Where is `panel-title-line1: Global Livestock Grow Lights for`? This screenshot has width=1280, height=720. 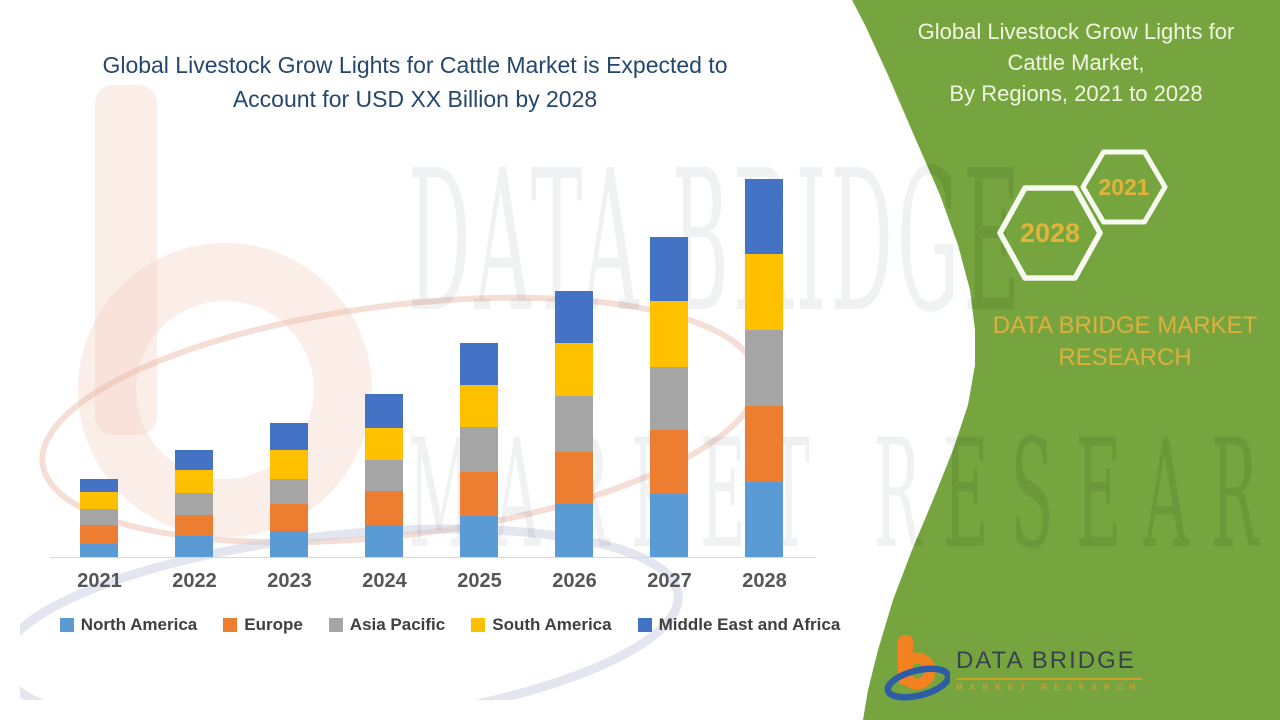
panel-title-line1: Global Livestock Grow Lights for is located at coordinates (1076, 31).